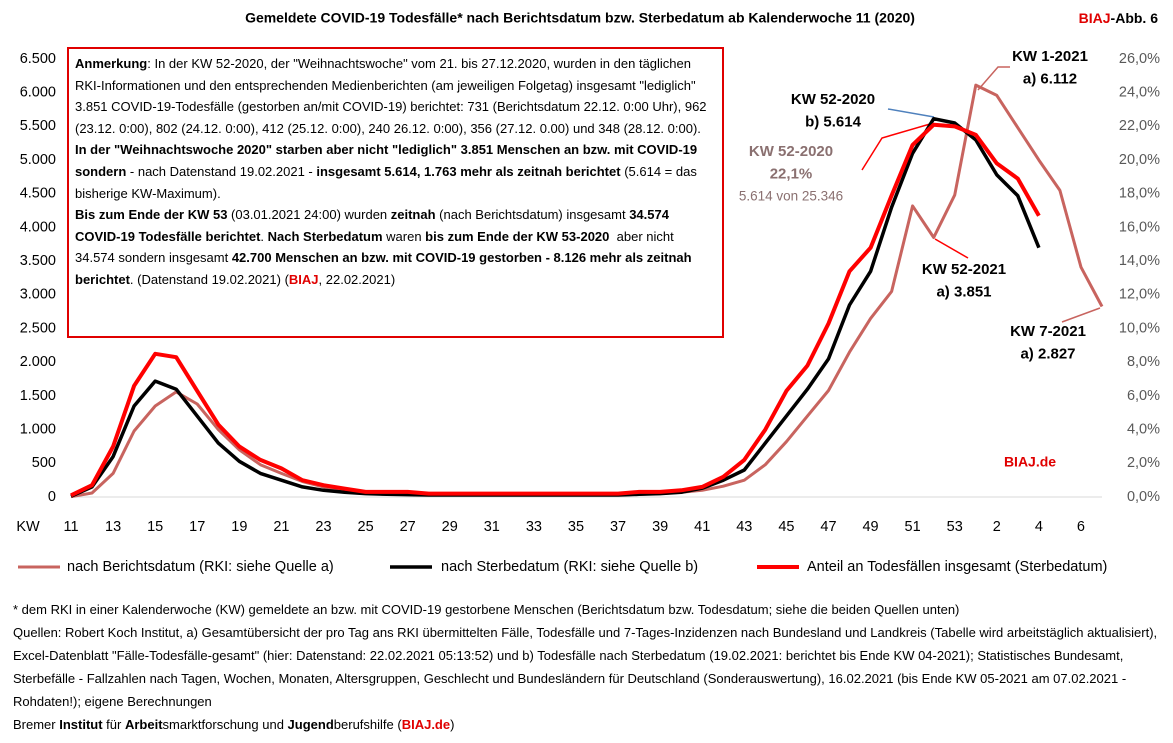 Image resolution: width=1173 pixels, height=743 pixels. I want to click on text-run: (5.614 = das bisherige KW-Maximum)., so click(388, 182).